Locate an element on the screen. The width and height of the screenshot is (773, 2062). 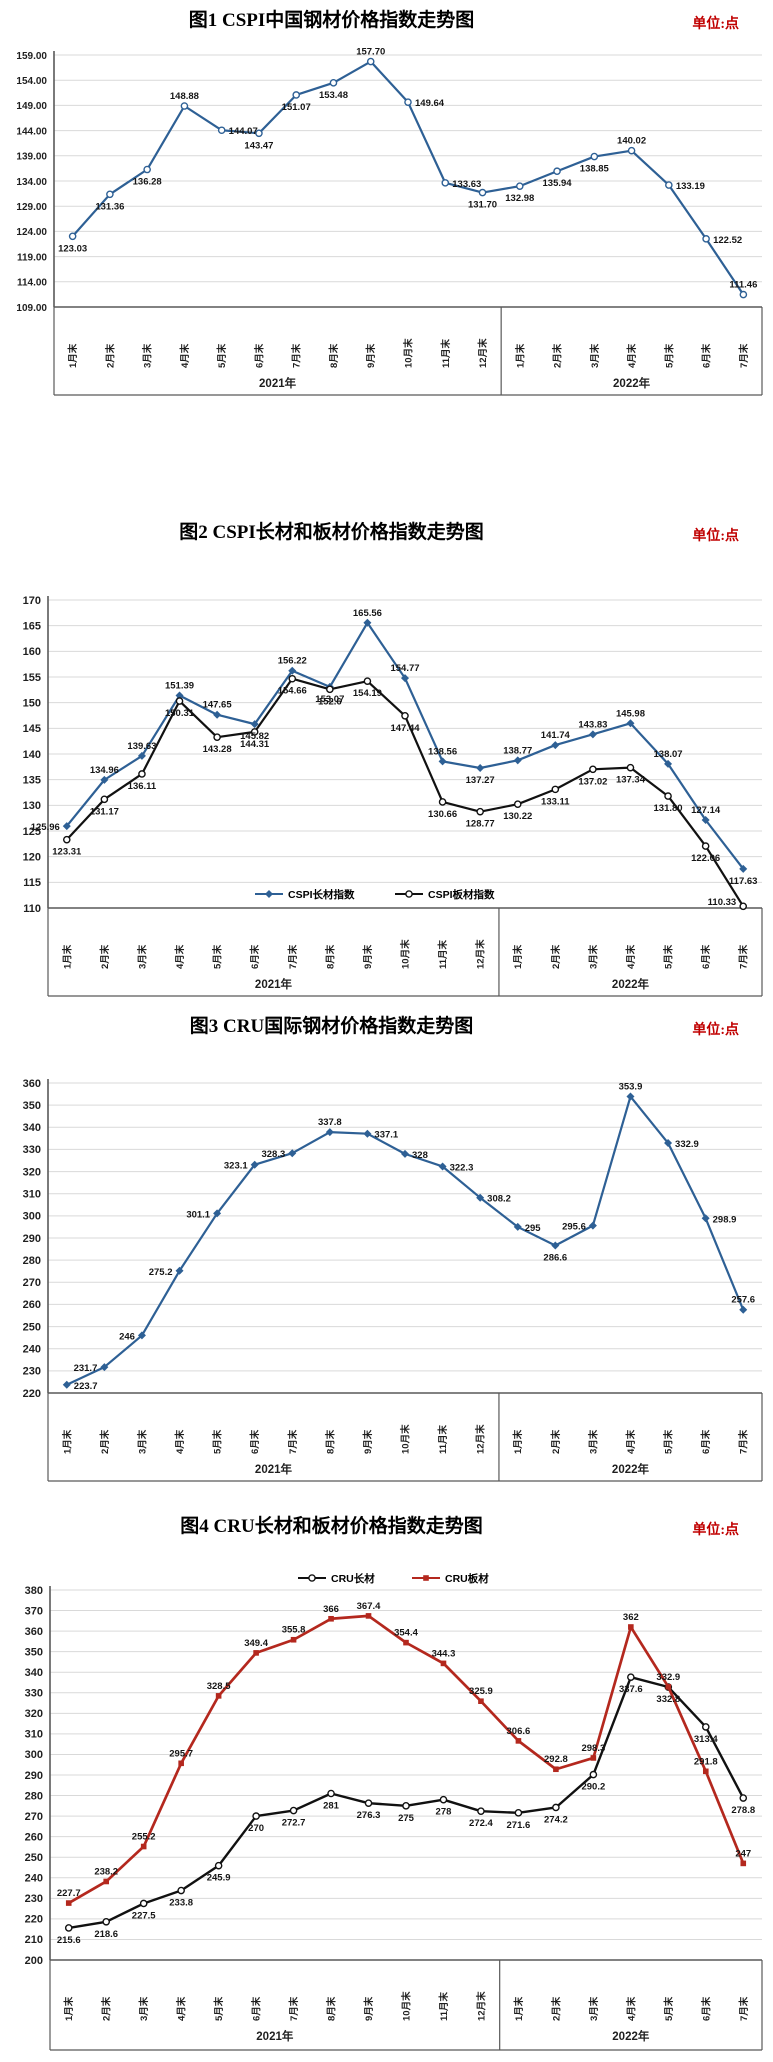
svg-text: 278 is located at coordinates (444, 1812).